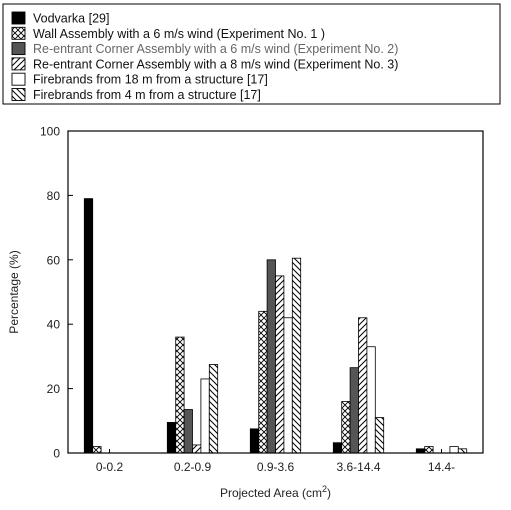 This screenshot has width=511, height=510. What do you see at coordinates (275, 492) in the screenshot?
I see `x-axis-label: Projected Area (cm2)` at bounding box center [275, 492].